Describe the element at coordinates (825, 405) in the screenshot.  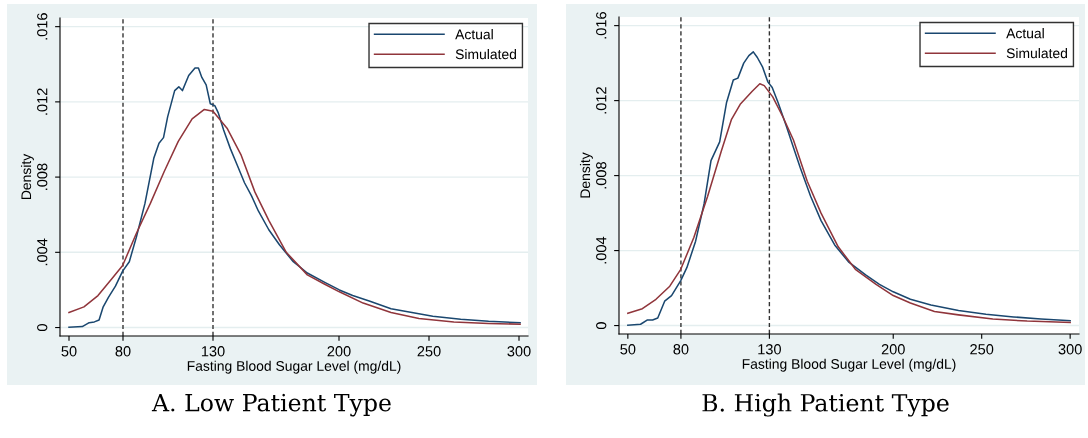
I see `text: B. High Patient Type` at that location.